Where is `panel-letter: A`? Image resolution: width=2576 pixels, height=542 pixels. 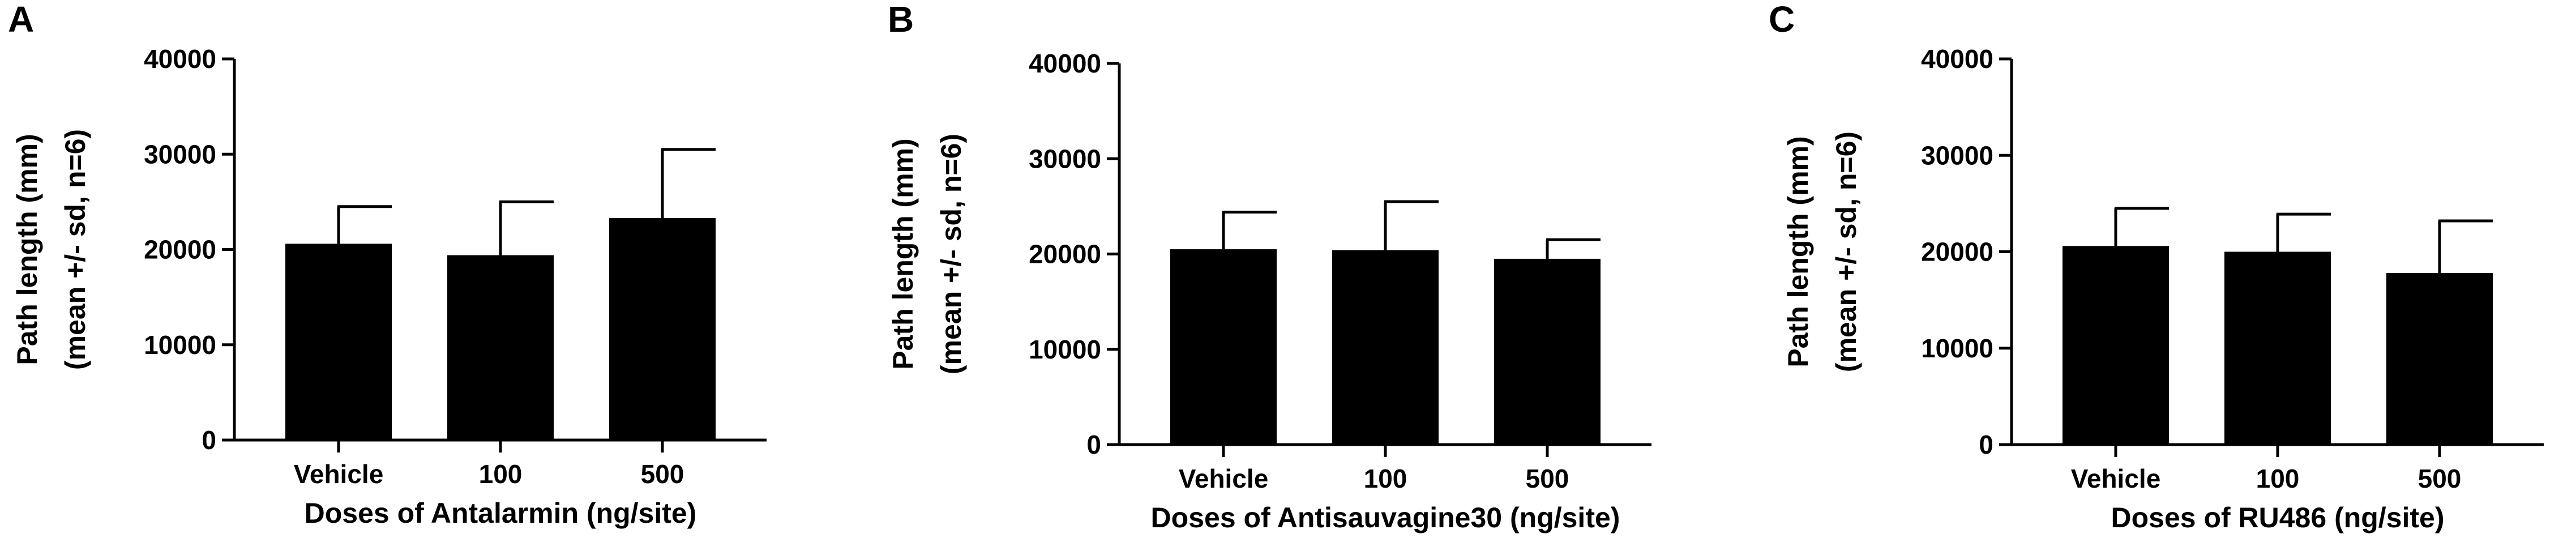 panel-letter: A is located at coordinates (21, 20).